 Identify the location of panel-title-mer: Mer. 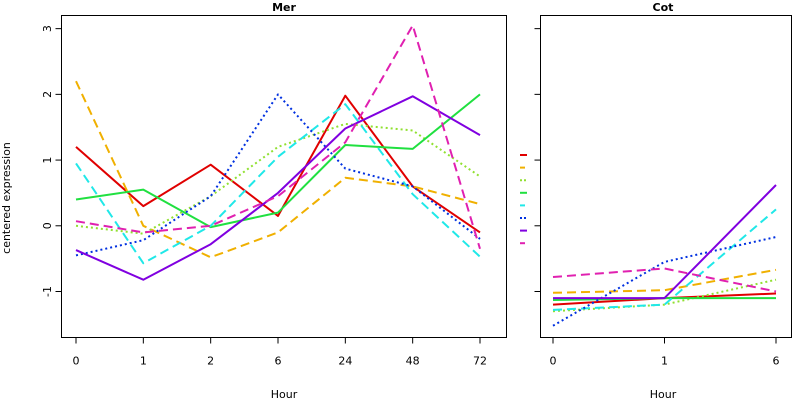
(284, 7).